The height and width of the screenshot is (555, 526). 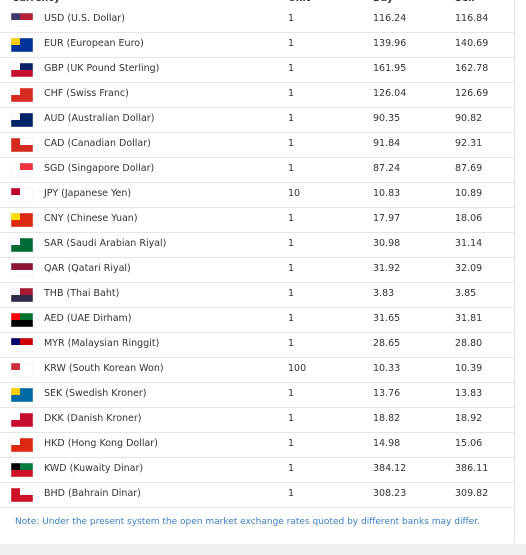 What do you see at coordinates (88, 318) in the screenshot?
I see `currency-name: AED (UAE Dirham)` at bounding box center [88, 318].